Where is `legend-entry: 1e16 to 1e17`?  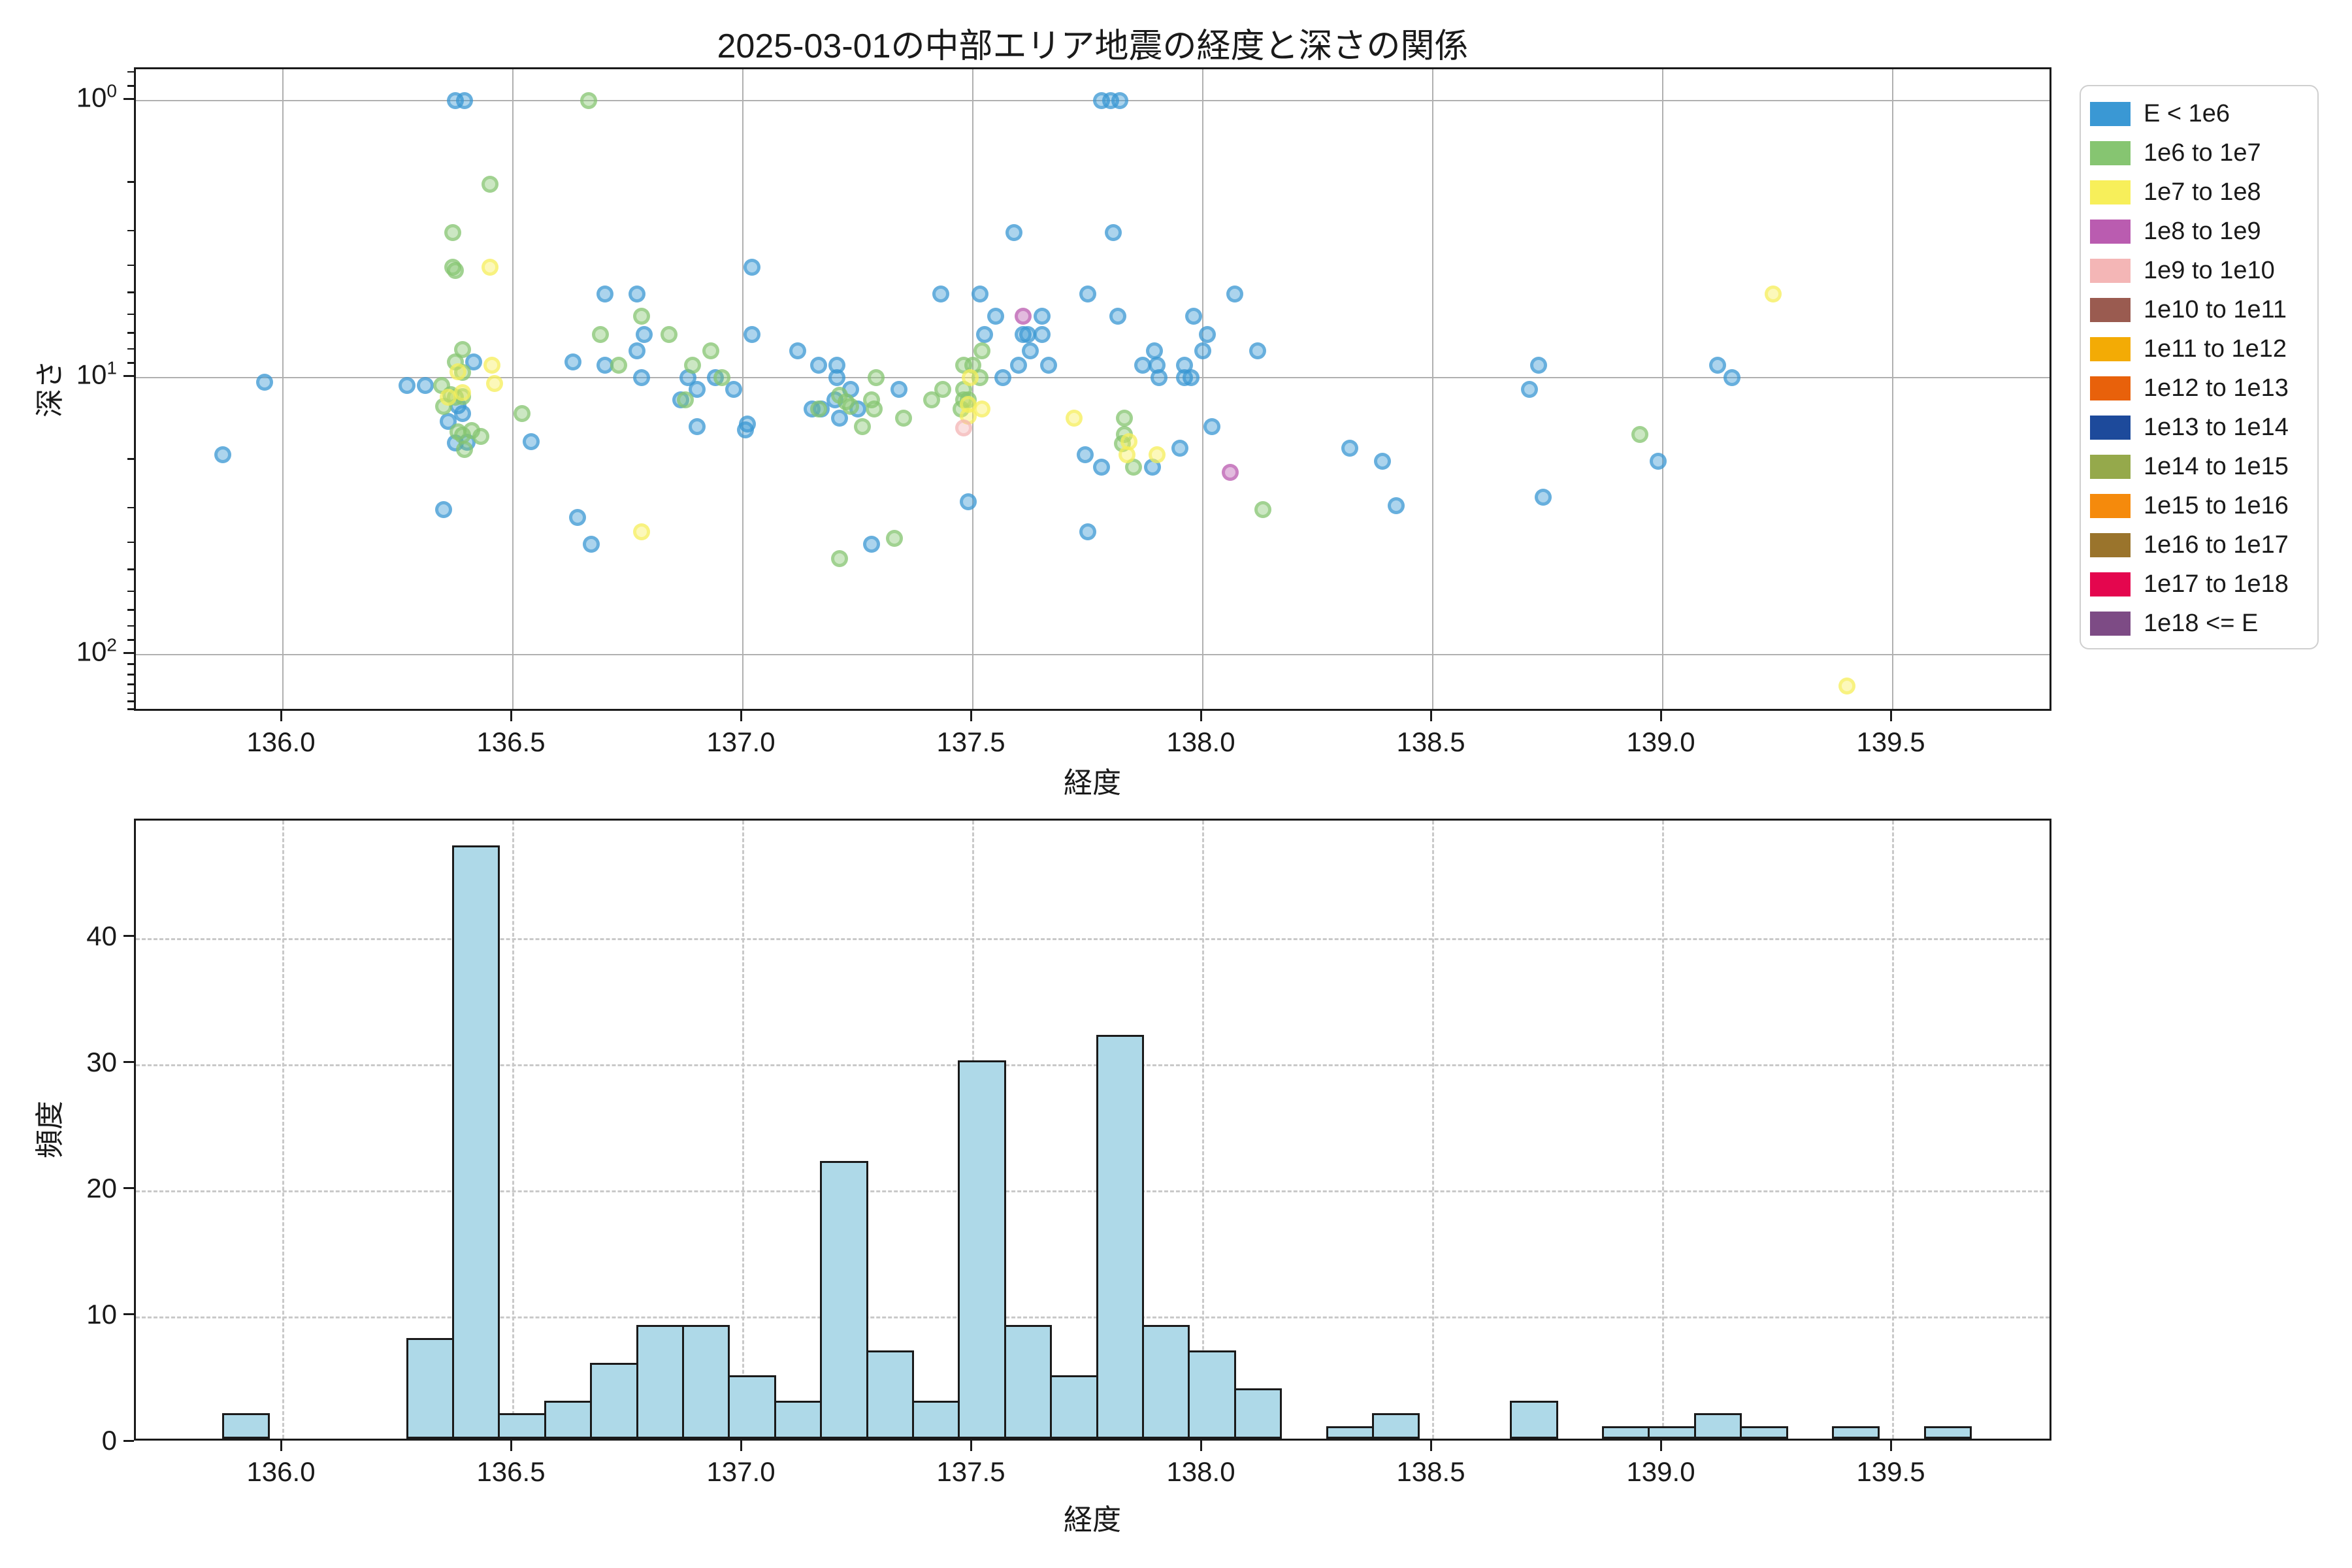
legend-entry: 1e16 to 1e17 is located at coordinates (2203, 544).